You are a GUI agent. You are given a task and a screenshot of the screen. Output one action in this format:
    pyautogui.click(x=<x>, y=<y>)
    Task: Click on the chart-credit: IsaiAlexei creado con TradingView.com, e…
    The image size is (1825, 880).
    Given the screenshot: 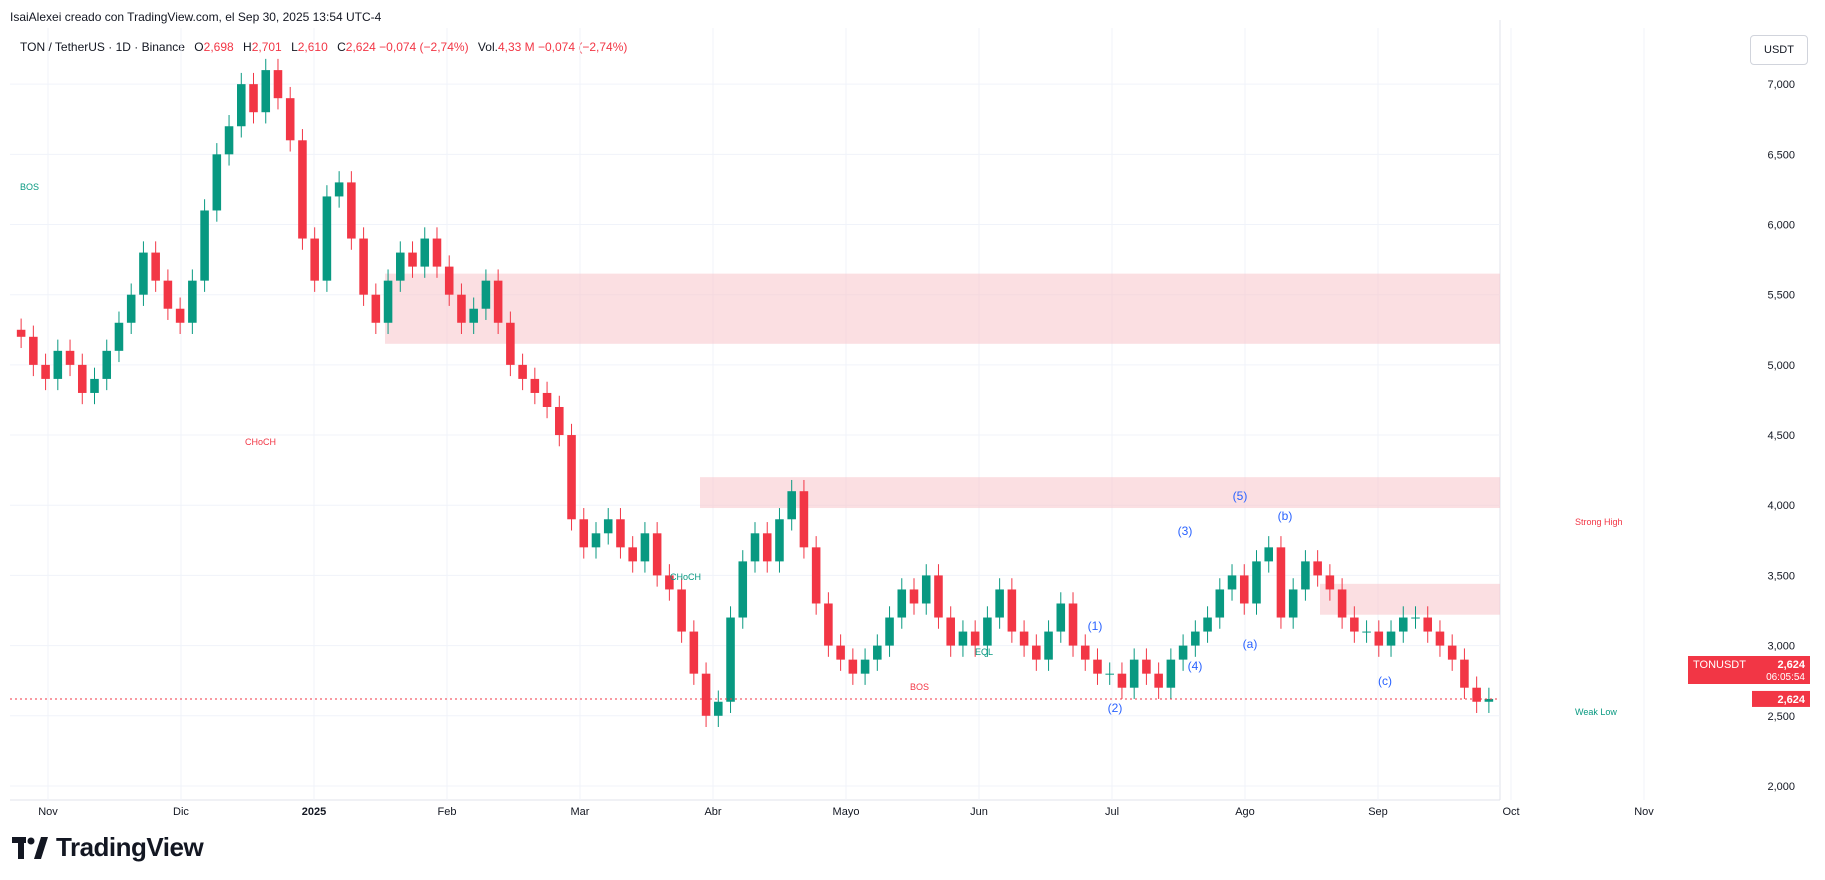 What is the action you would take?
    pyautogui.click(x=196, y=17)
    